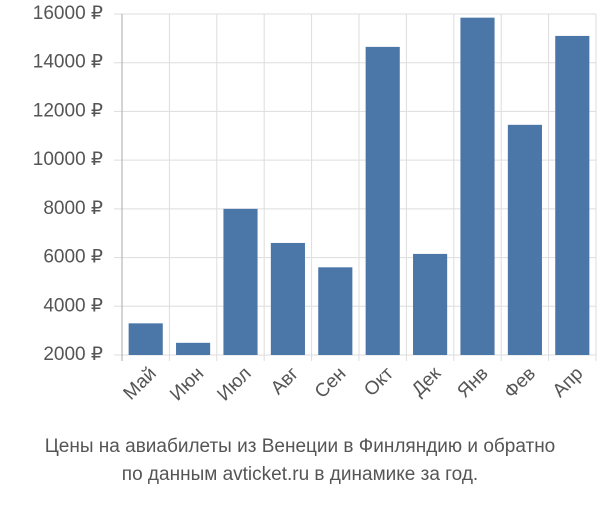 This screenshot has height=505, width=600. I want to click on y-tick-label: 16000 ₽, so click(68, 13).